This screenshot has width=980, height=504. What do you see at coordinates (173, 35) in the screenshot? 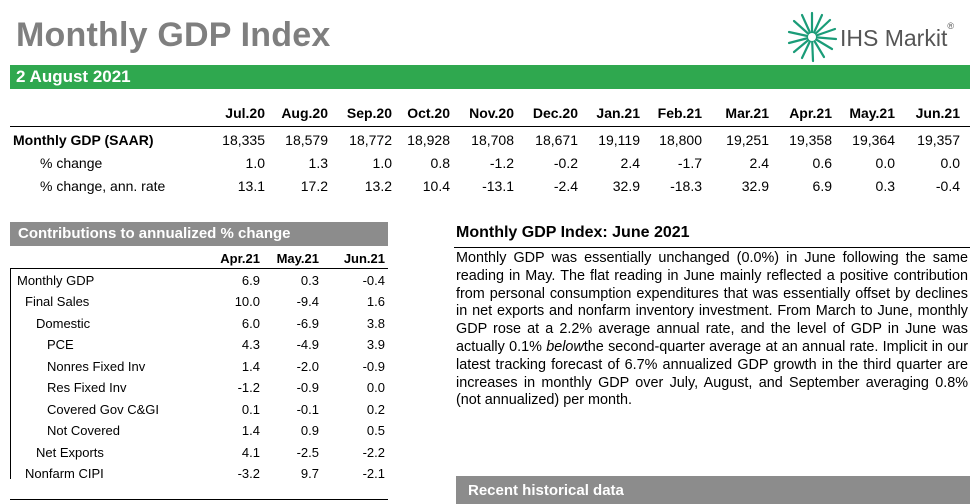
I see `page-title: Monthly GDP Index` at bounding box center [173, 35].